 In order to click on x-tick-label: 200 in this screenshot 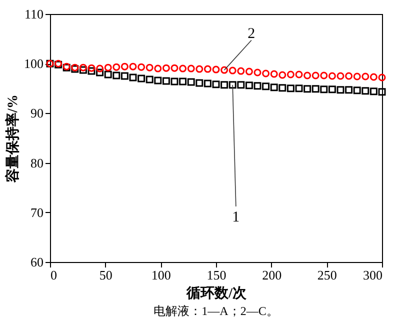, I will do `click(272, 275)`.